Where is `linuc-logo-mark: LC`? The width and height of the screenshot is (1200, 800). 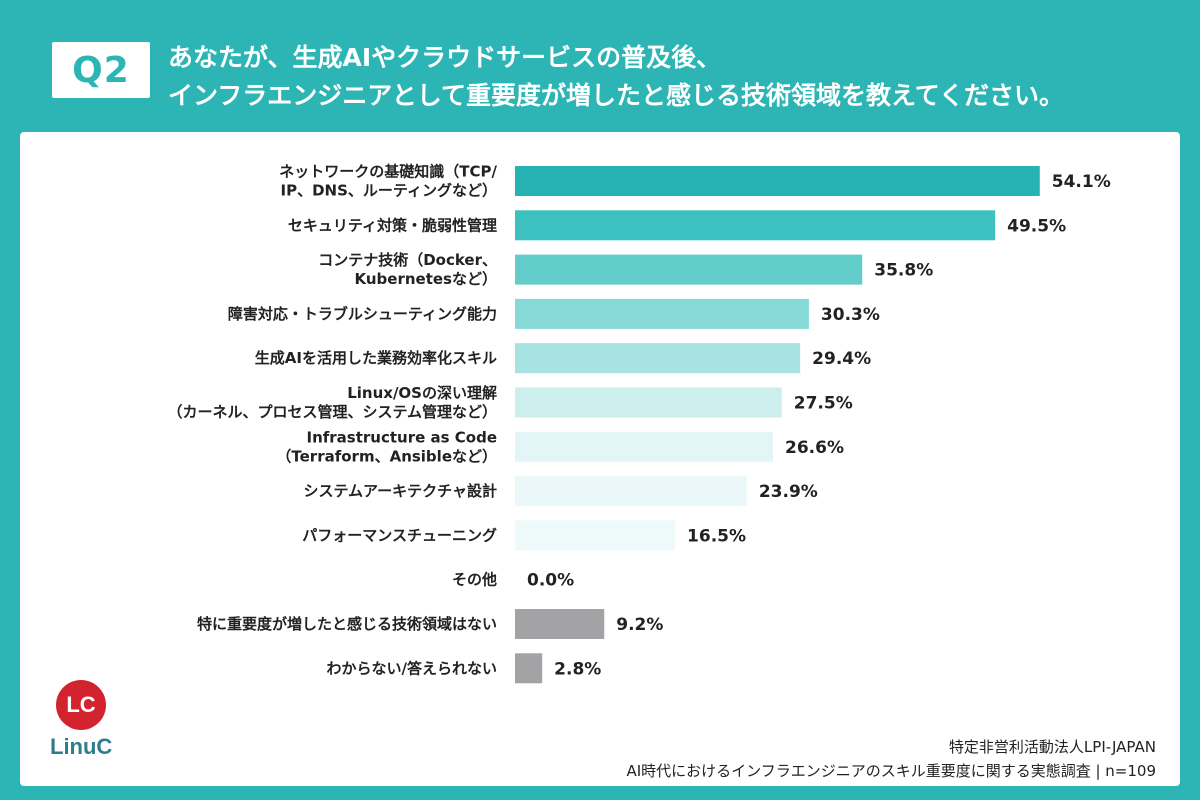
linuc-logo-mark: LC is located at coordinates (81, 705).